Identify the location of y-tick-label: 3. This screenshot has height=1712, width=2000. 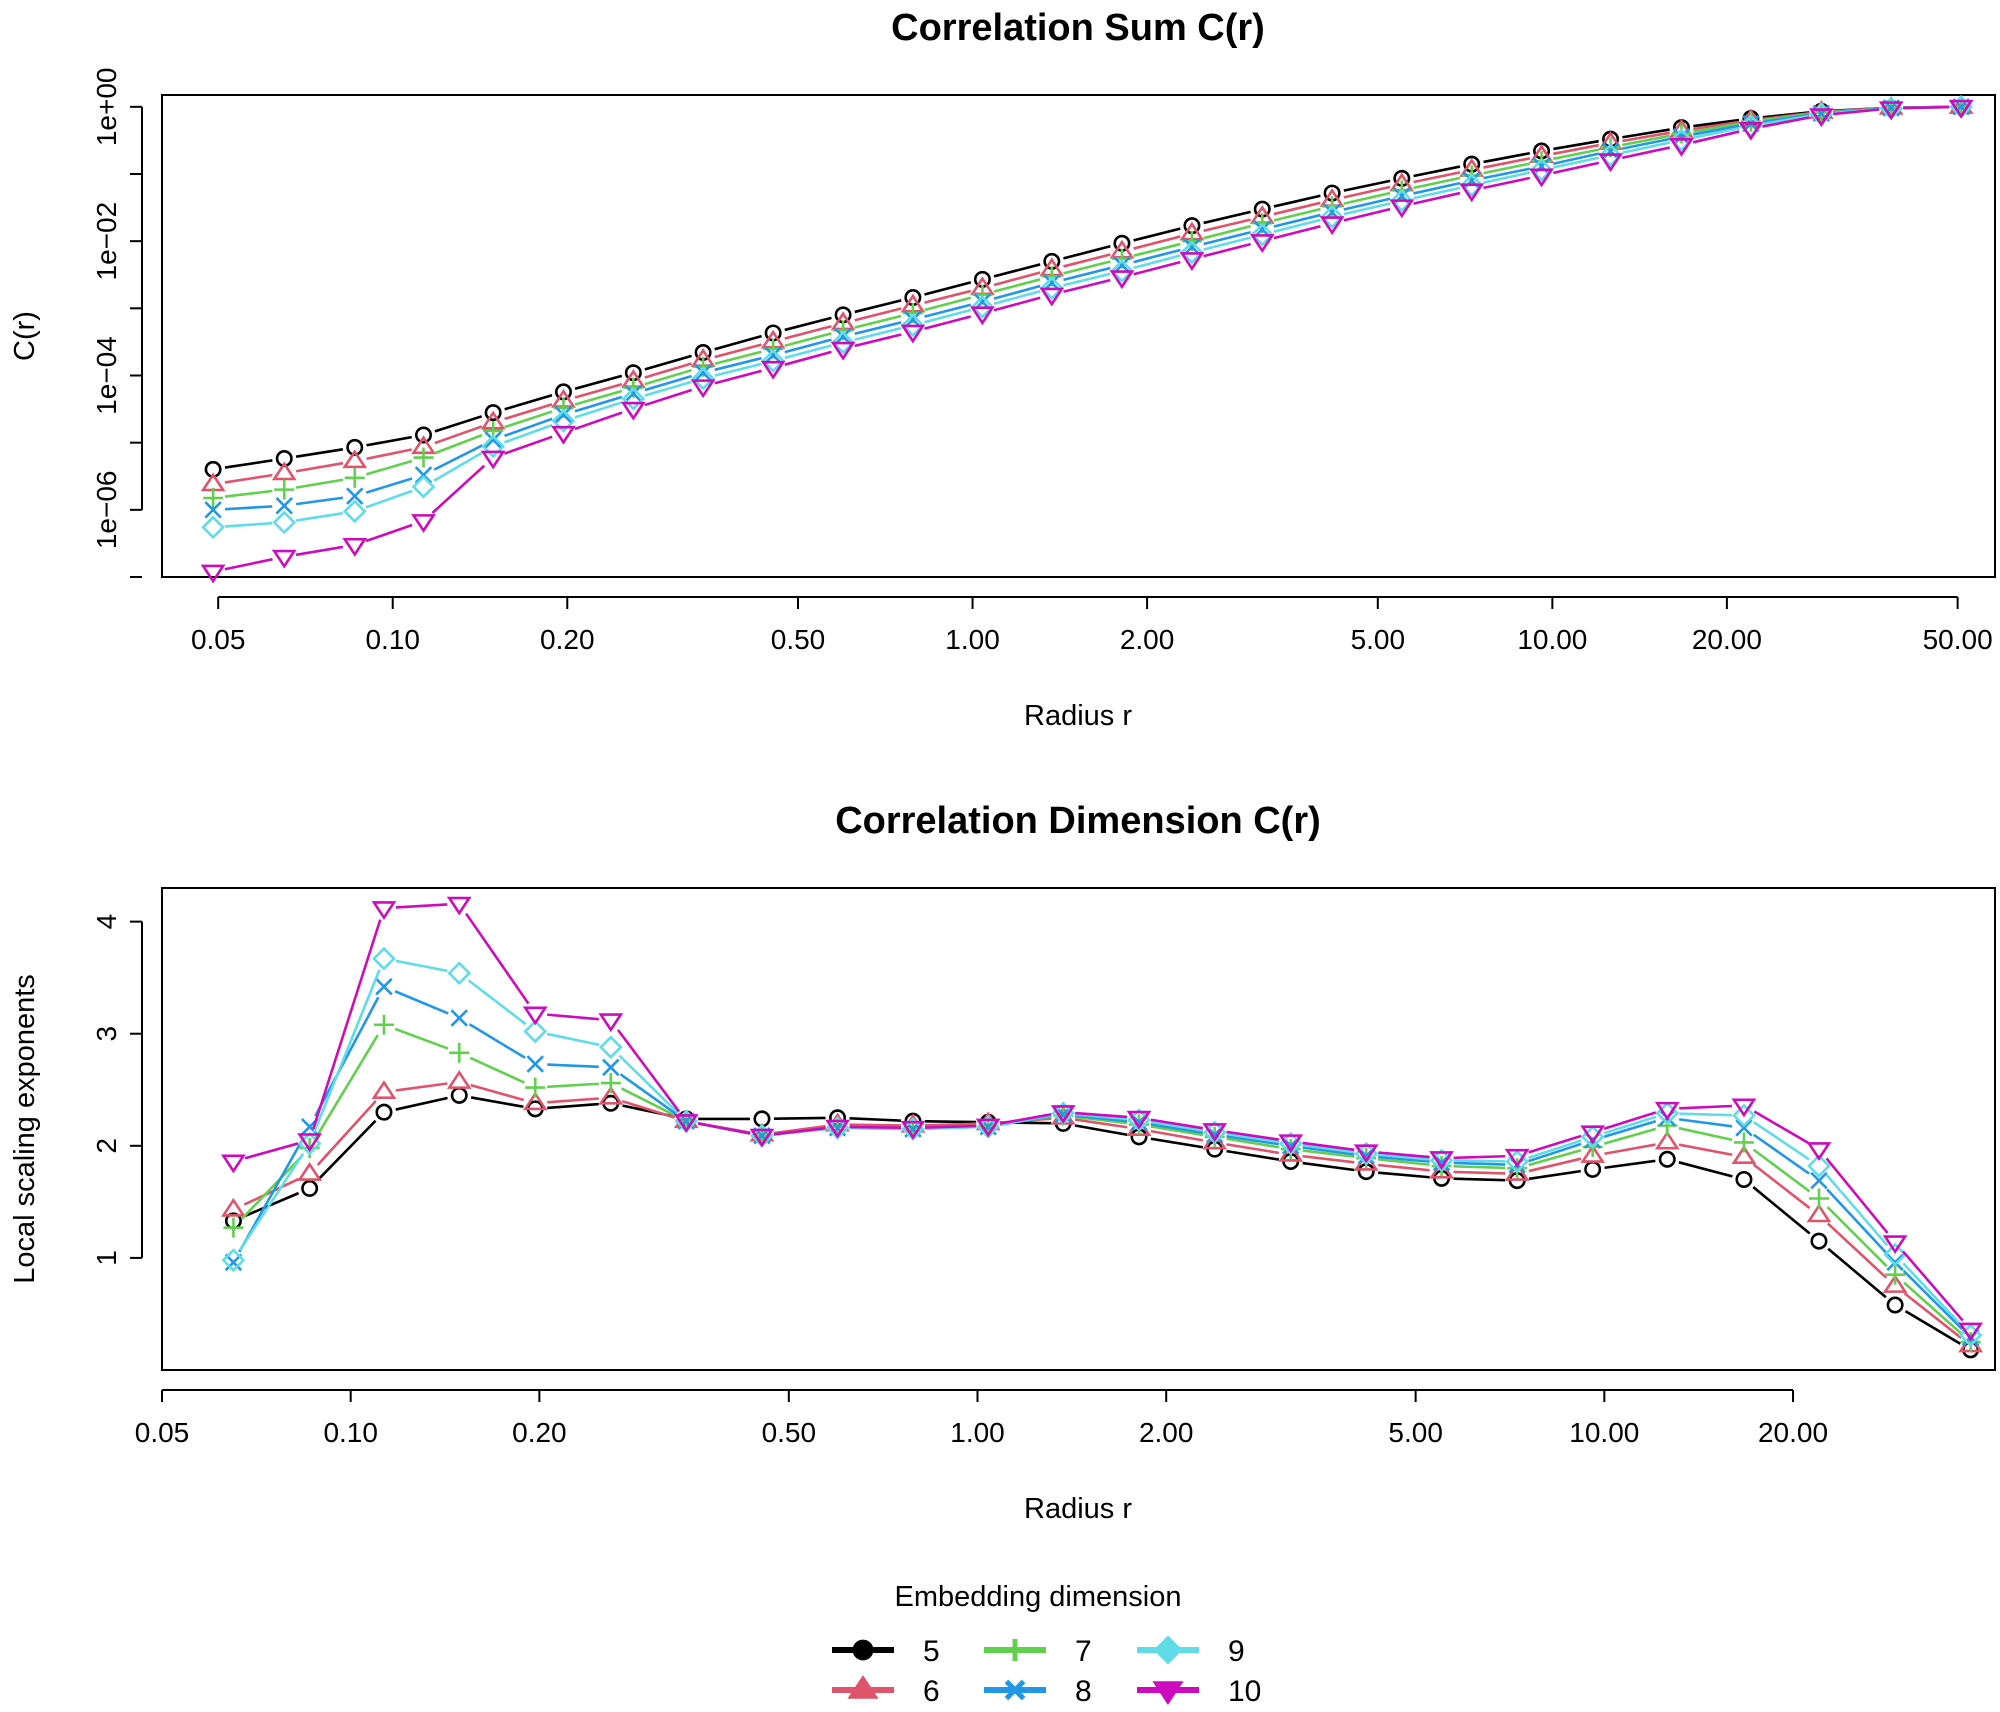
(106, 1034).